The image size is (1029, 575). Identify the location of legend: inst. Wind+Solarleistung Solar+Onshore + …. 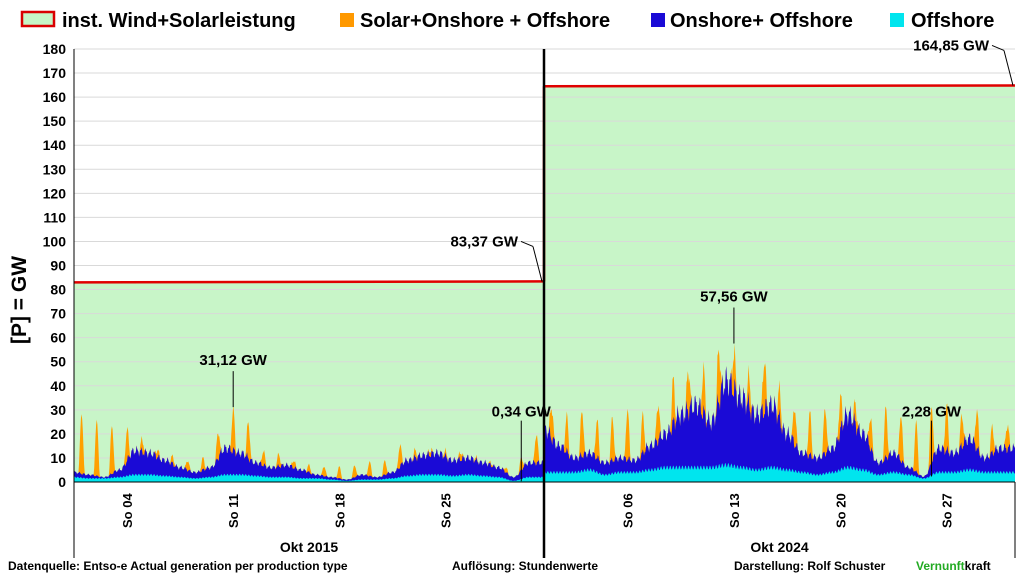
(507, 21).